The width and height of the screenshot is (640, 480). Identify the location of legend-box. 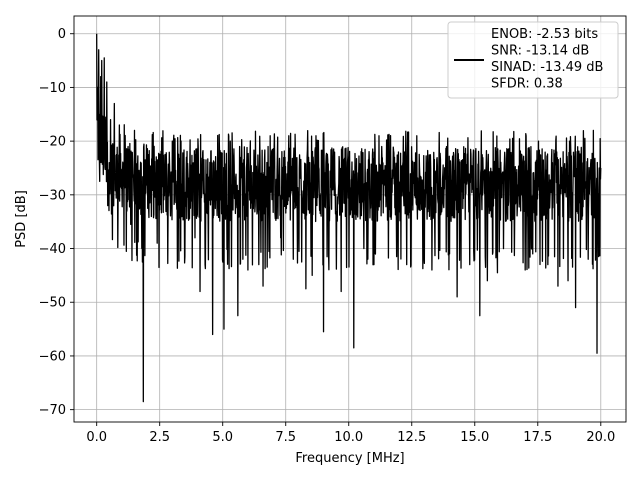
(533, 60).